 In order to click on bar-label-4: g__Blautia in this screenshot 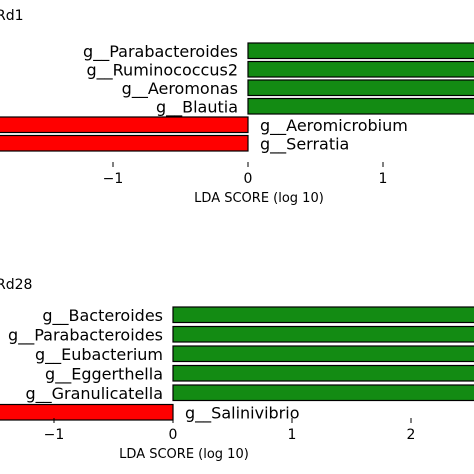, I will do `click(197, 107)`.